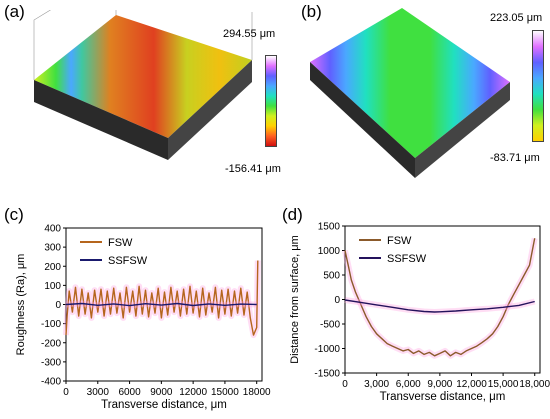 The height and width of the screenshot is (419, 550). What do you see at coordinates (210, 110) in the screenshot?
I see `surface-side-right-a` at bounding box center [210, 110].